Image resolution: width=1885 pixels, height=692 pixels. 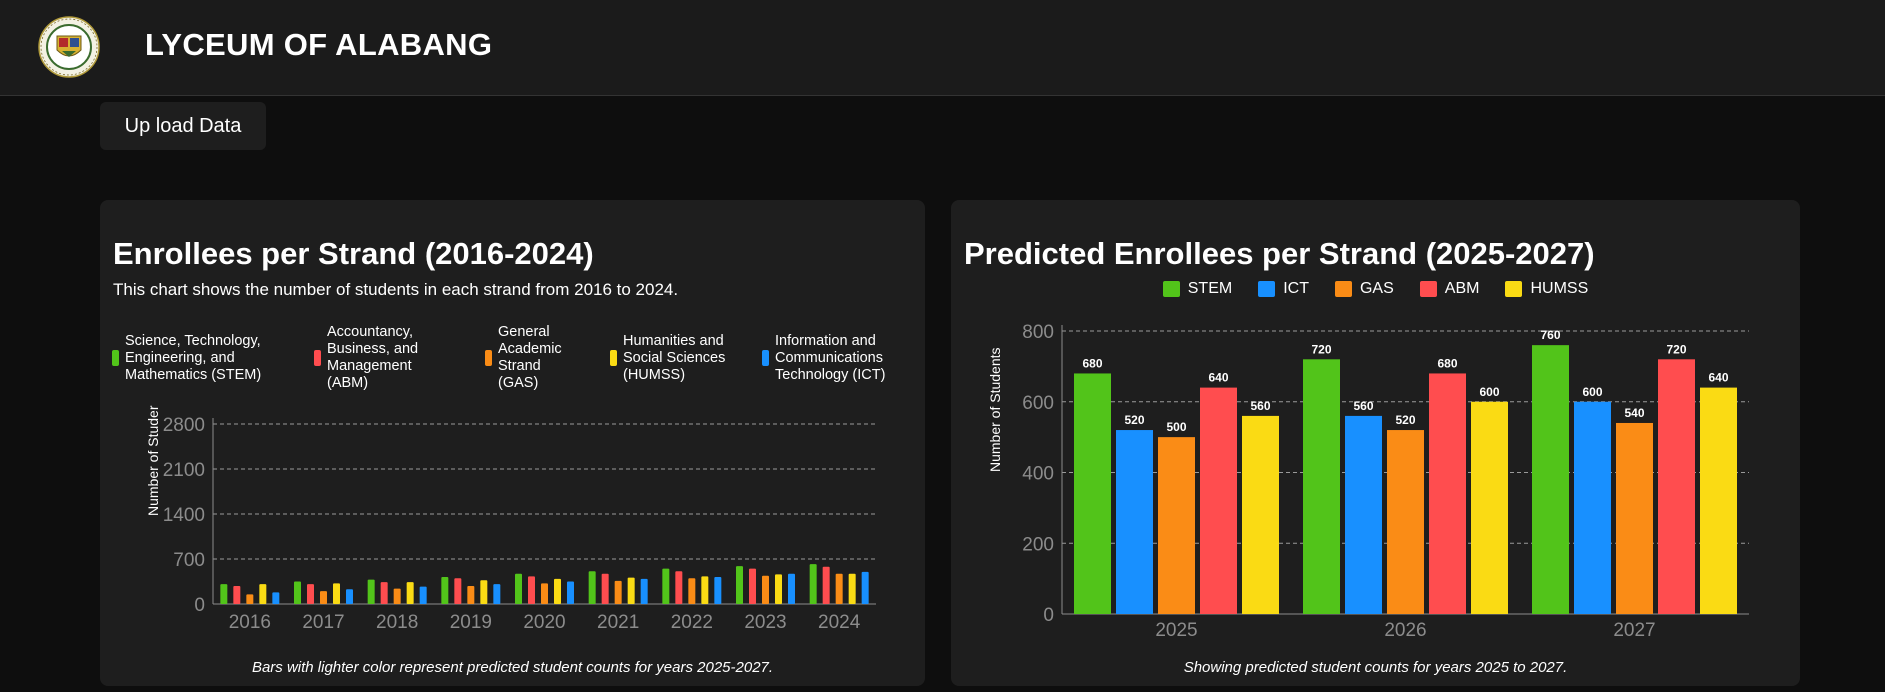 I want to click on x-tick-label: 2023, so click(x=765, y=622).